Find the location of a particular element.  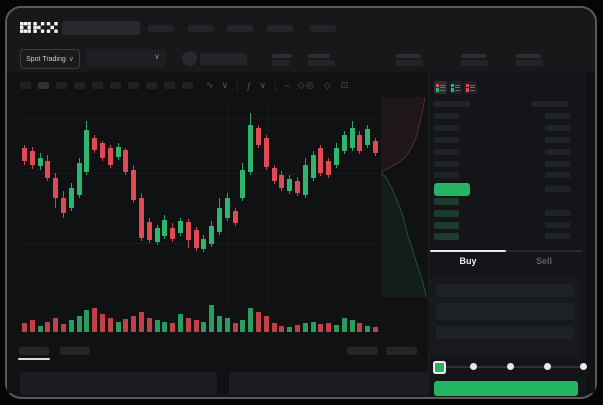

tab-buy: Buy is located at coordinates (468, 261).